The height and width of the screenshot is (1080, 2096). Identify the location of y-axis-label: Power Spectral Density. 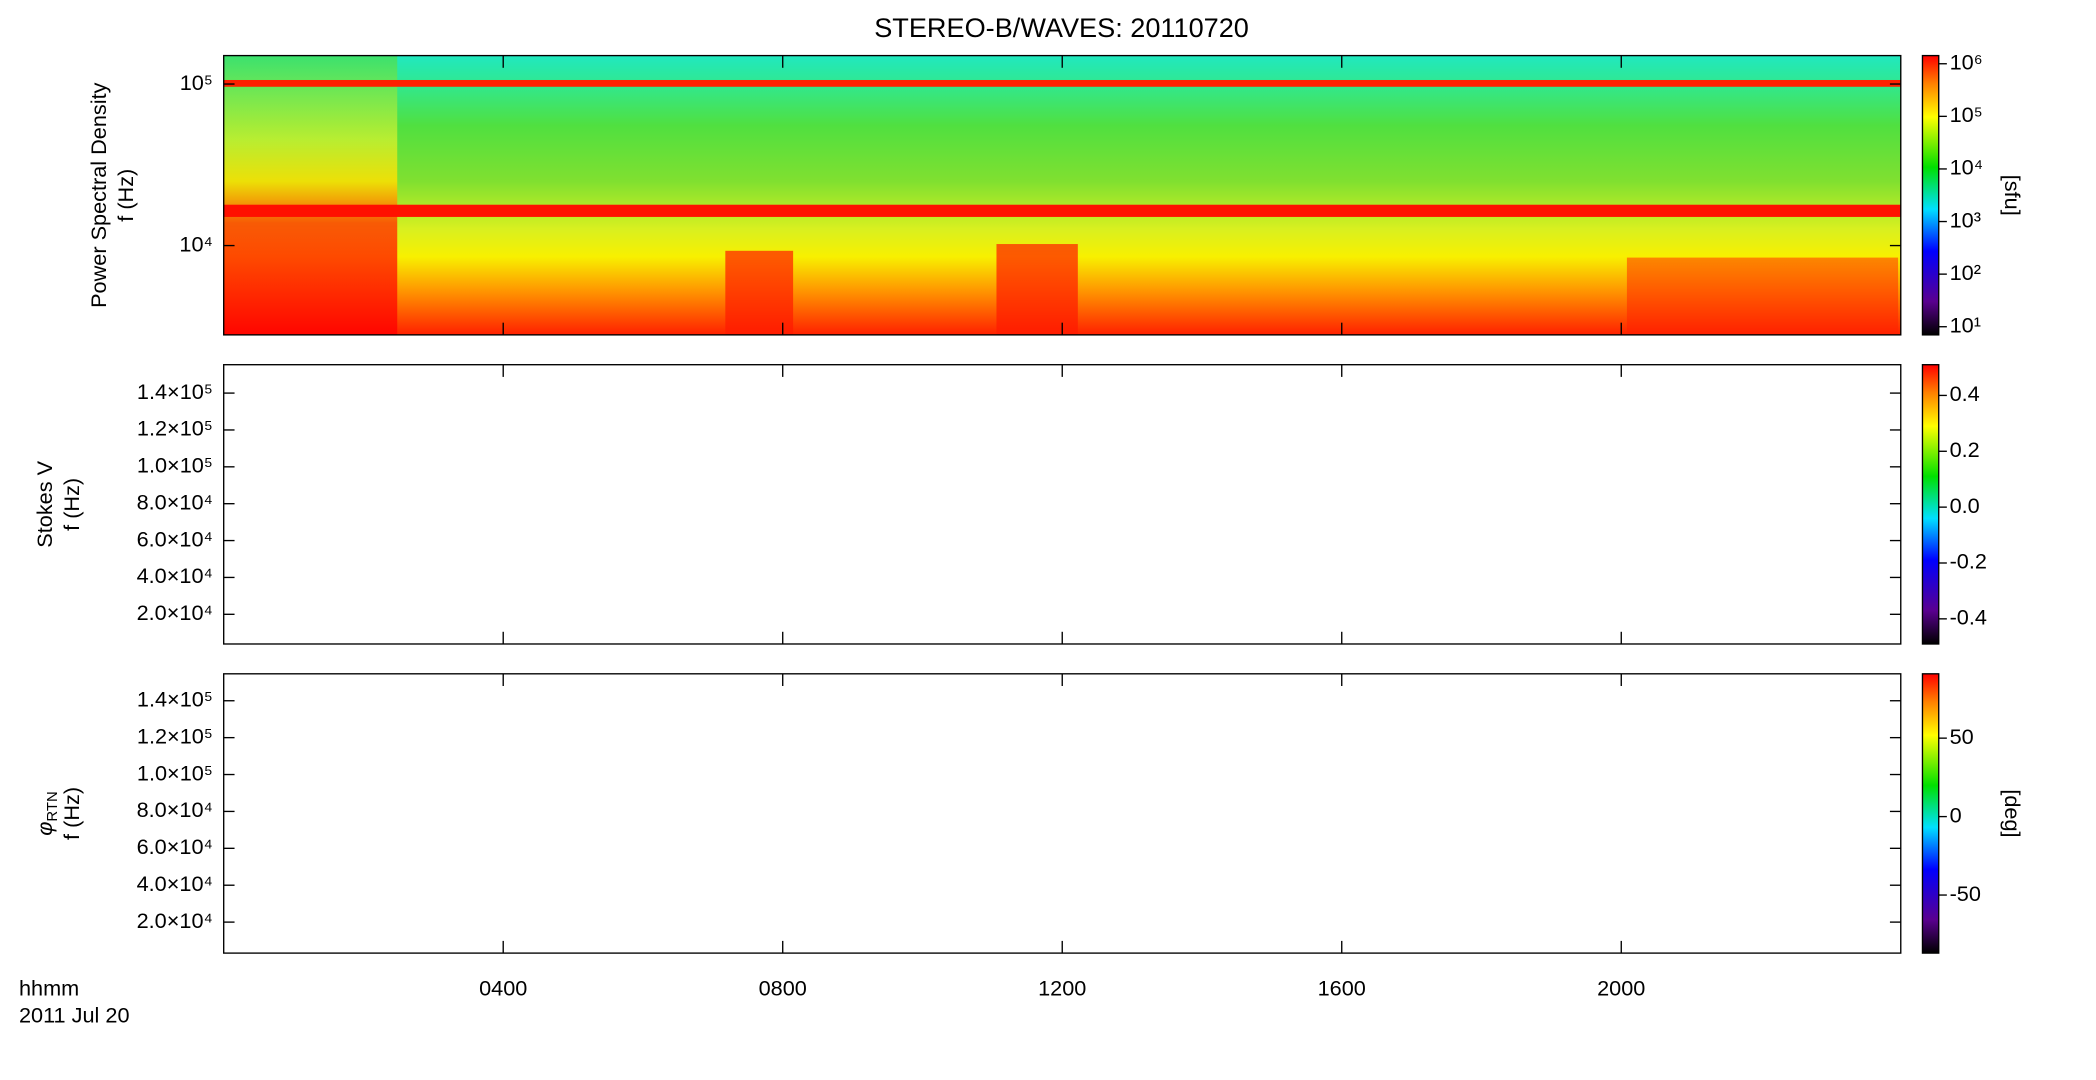
(98, 195).